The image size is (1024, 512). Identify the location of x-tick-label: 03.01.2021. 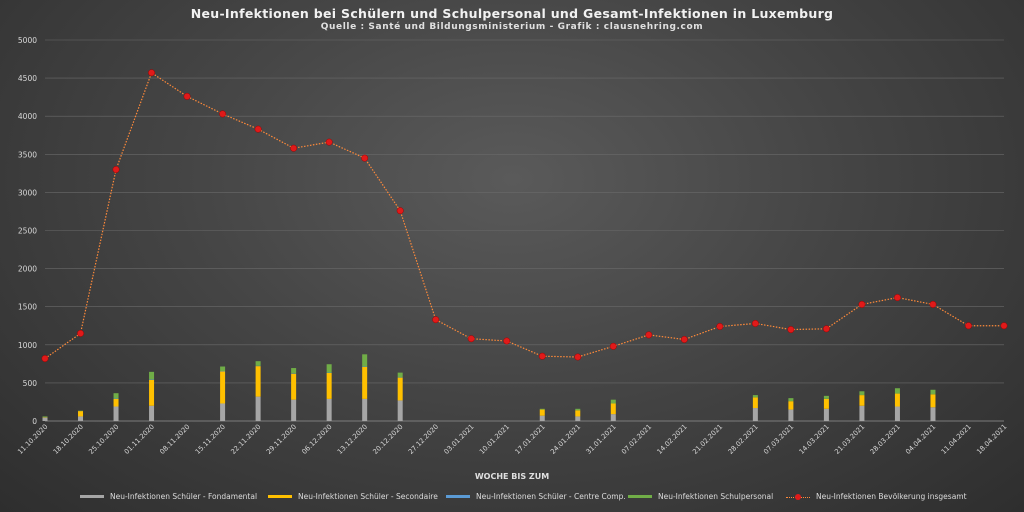
(458, 439).